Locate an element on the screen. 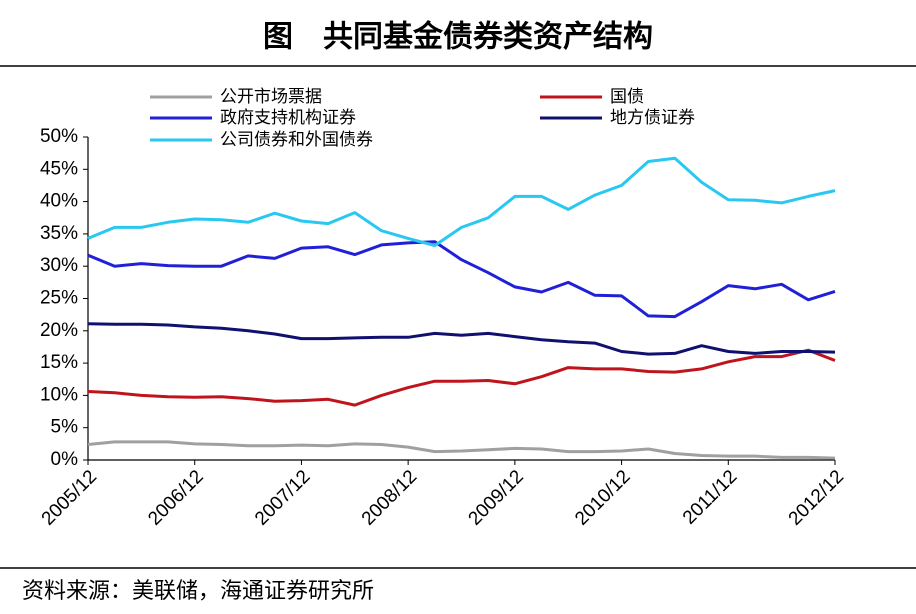  y-tick-label: 15% is located at coordinates (59, 362).